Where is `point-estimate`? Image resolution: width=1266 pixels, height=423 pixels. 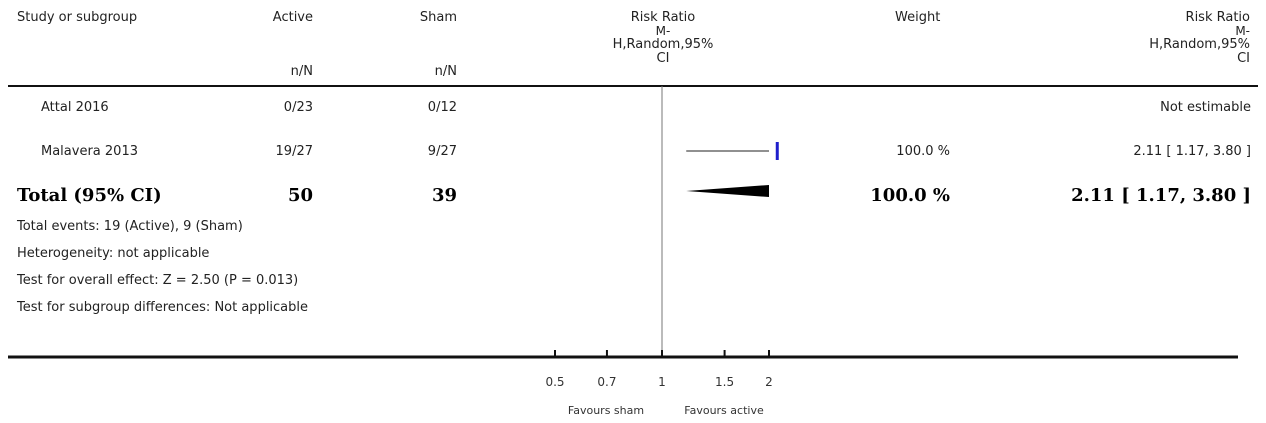
point-estimate is located at coordinates (777, 151).